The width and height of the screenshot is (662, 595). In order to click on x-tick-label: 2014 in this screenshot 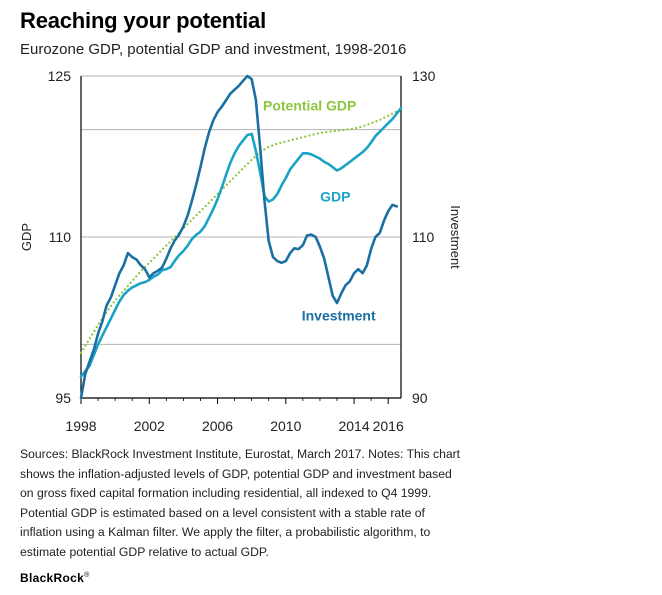, I will do `click(353, 426)`.